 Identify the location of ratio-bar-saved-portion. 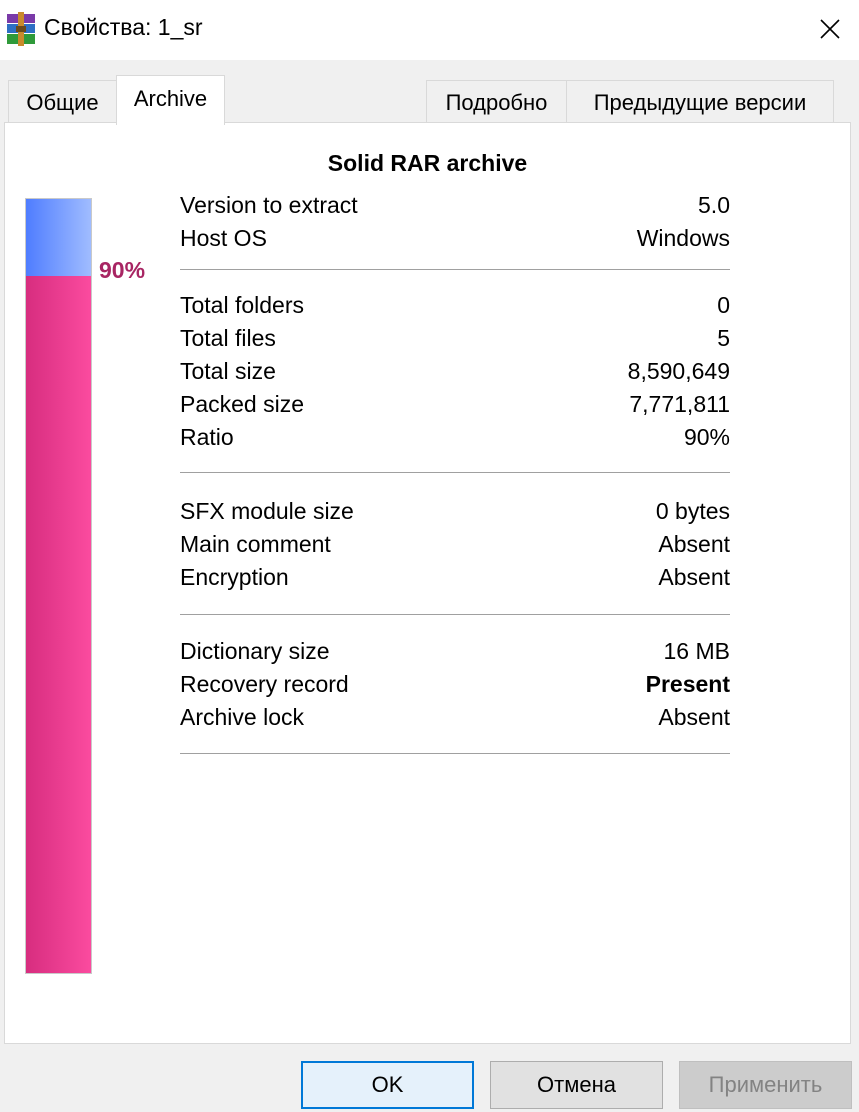
(58, 237).